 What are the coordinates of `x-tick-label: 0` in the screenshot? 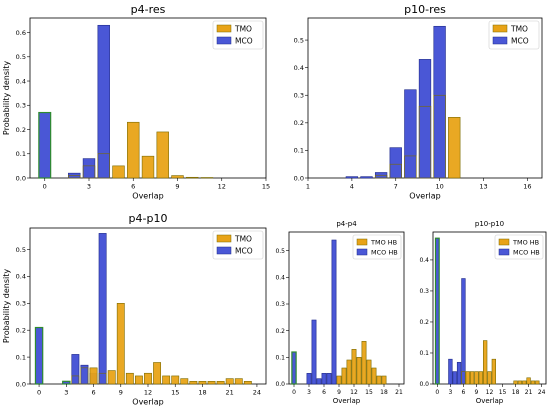 It's located at (45, 187).